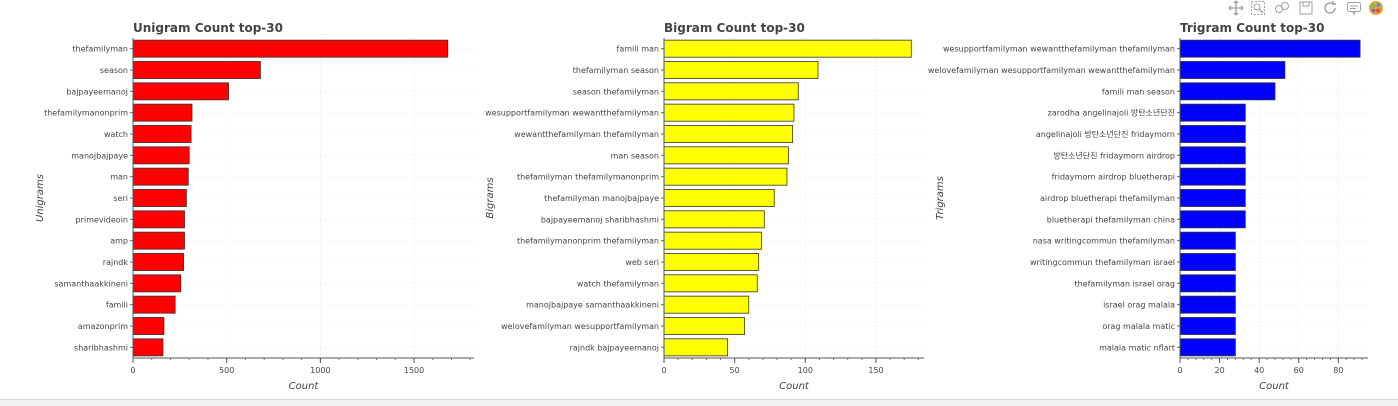  What do you see at coordinates (734, 28) in the screenshot?
I see `chart-title: Bigram Count top-30` at bounding box center [734, 28].